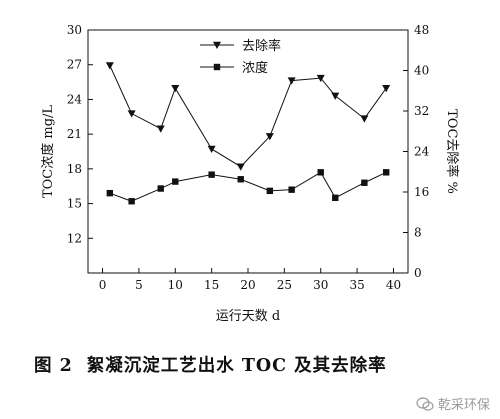 The image size is (500, 419). I want to click on left-y-tick-label: 27, so click(74, 65).